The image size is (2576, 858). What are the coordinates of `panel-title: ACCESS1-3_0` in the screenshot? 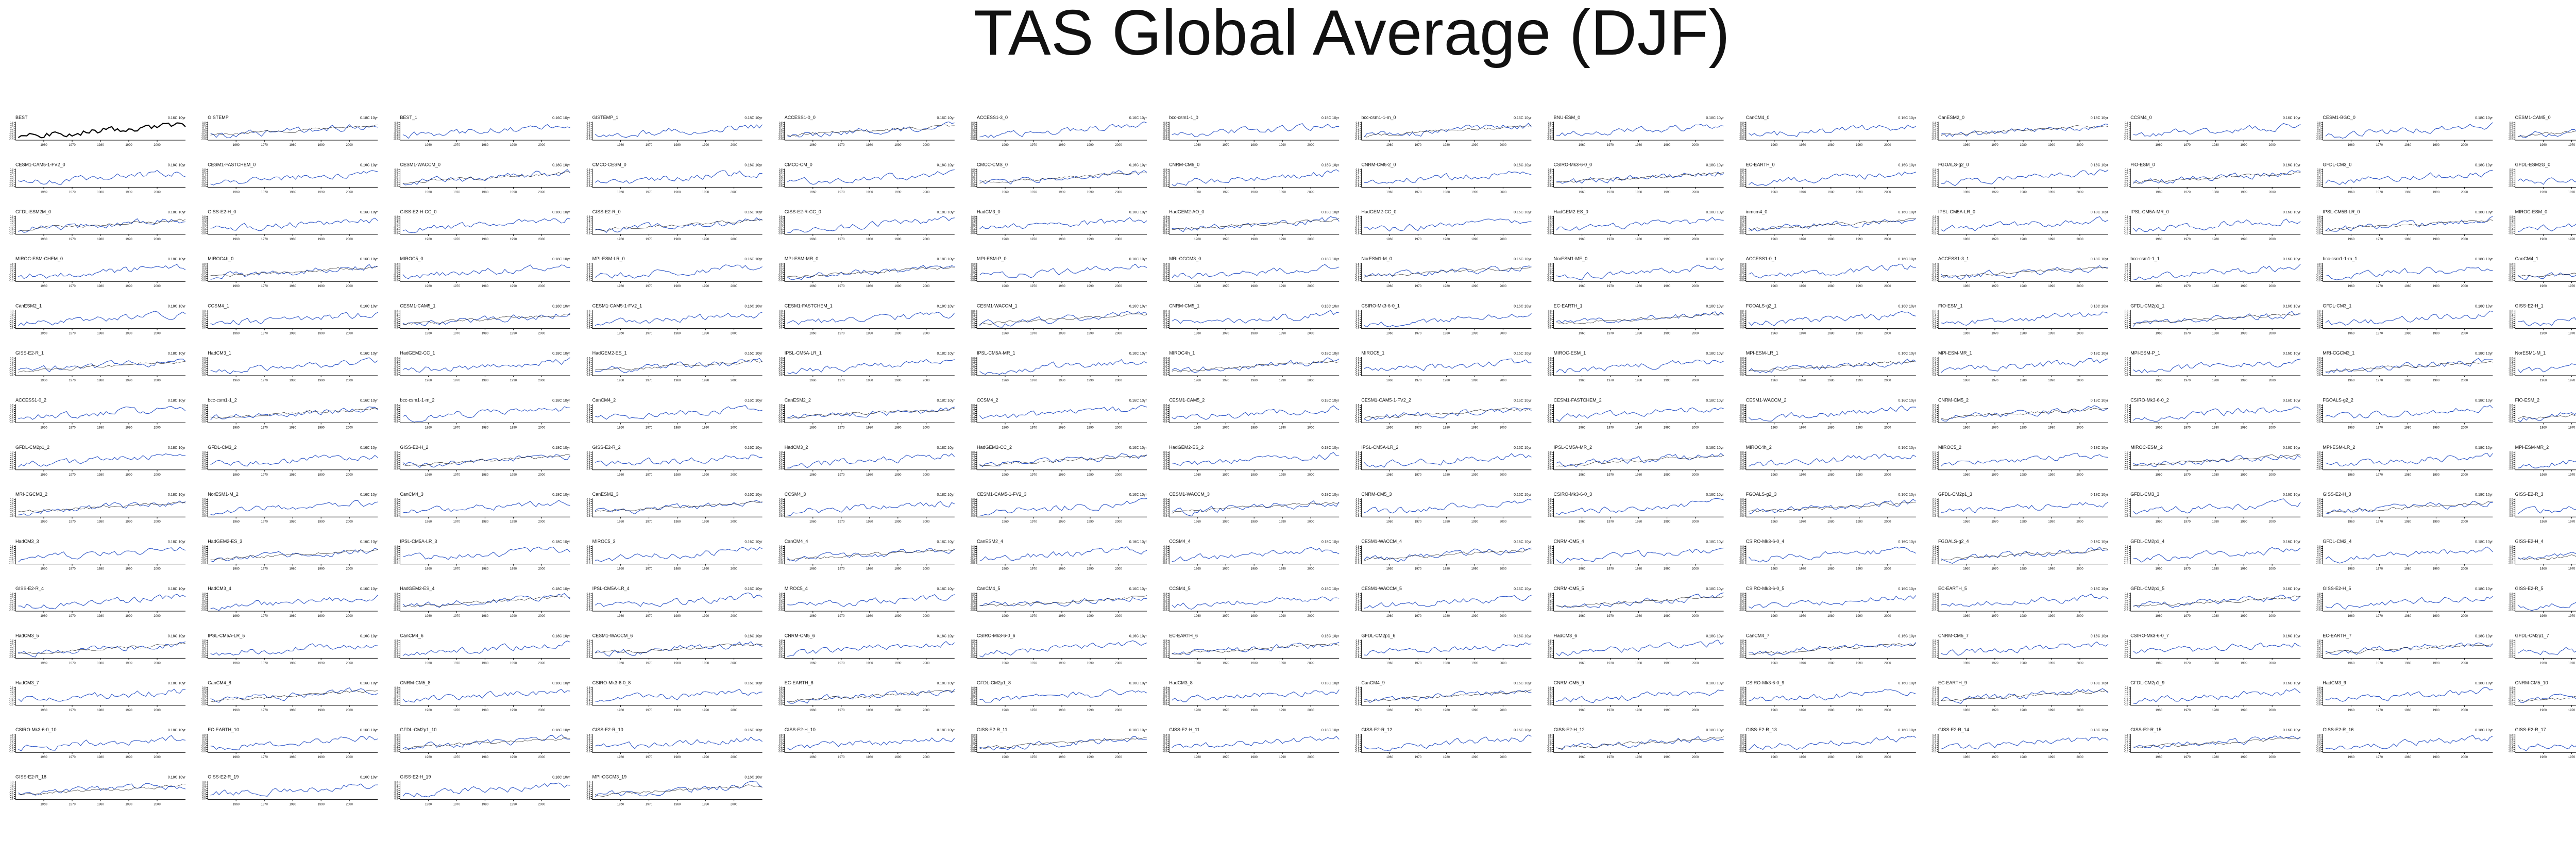 It's located at (992, 117).